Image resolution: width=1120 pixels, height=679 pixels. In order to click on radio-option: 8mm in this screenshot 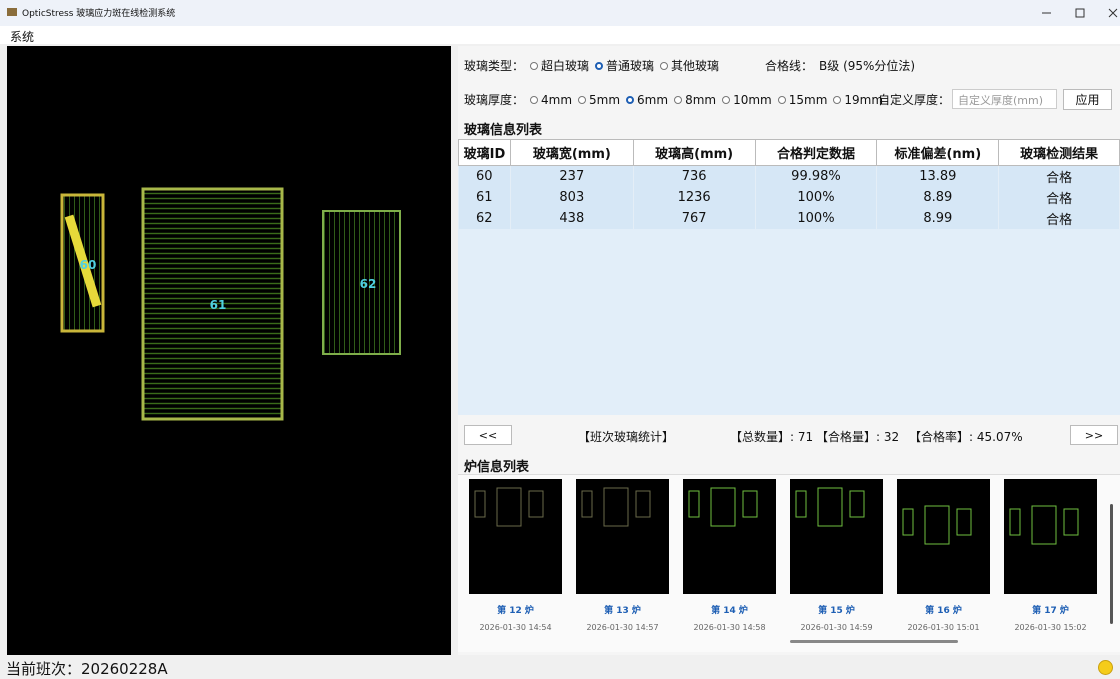, I will do `click(695, 100)`.